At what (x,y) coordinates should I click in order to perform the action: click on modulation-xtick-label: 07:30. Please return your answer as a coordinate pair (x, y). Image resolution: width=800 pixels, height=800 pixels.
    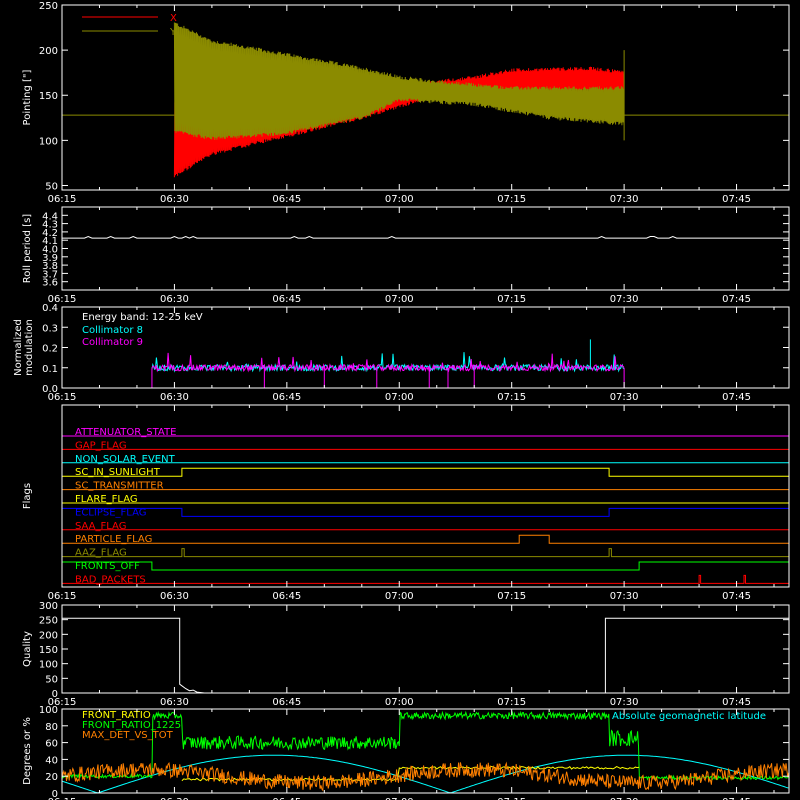
    Looking at the image, I should click on (624, 397).